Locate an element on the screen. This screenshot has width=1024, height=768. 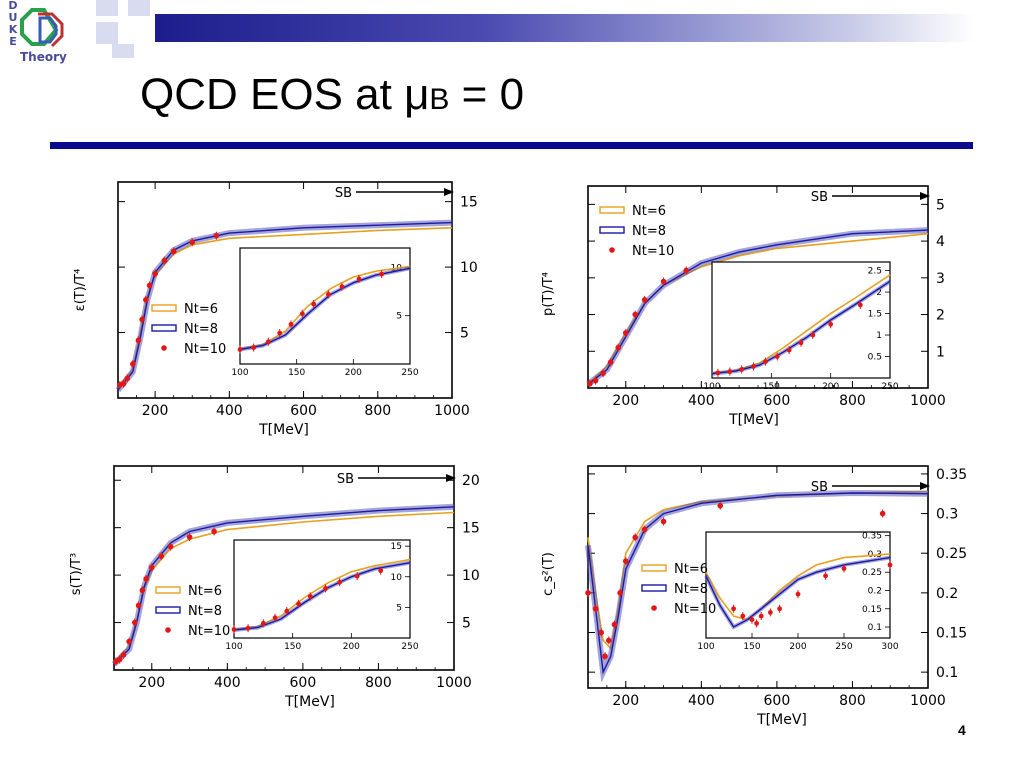
y-tick-label: 3 is located at coordinates (940, 279).